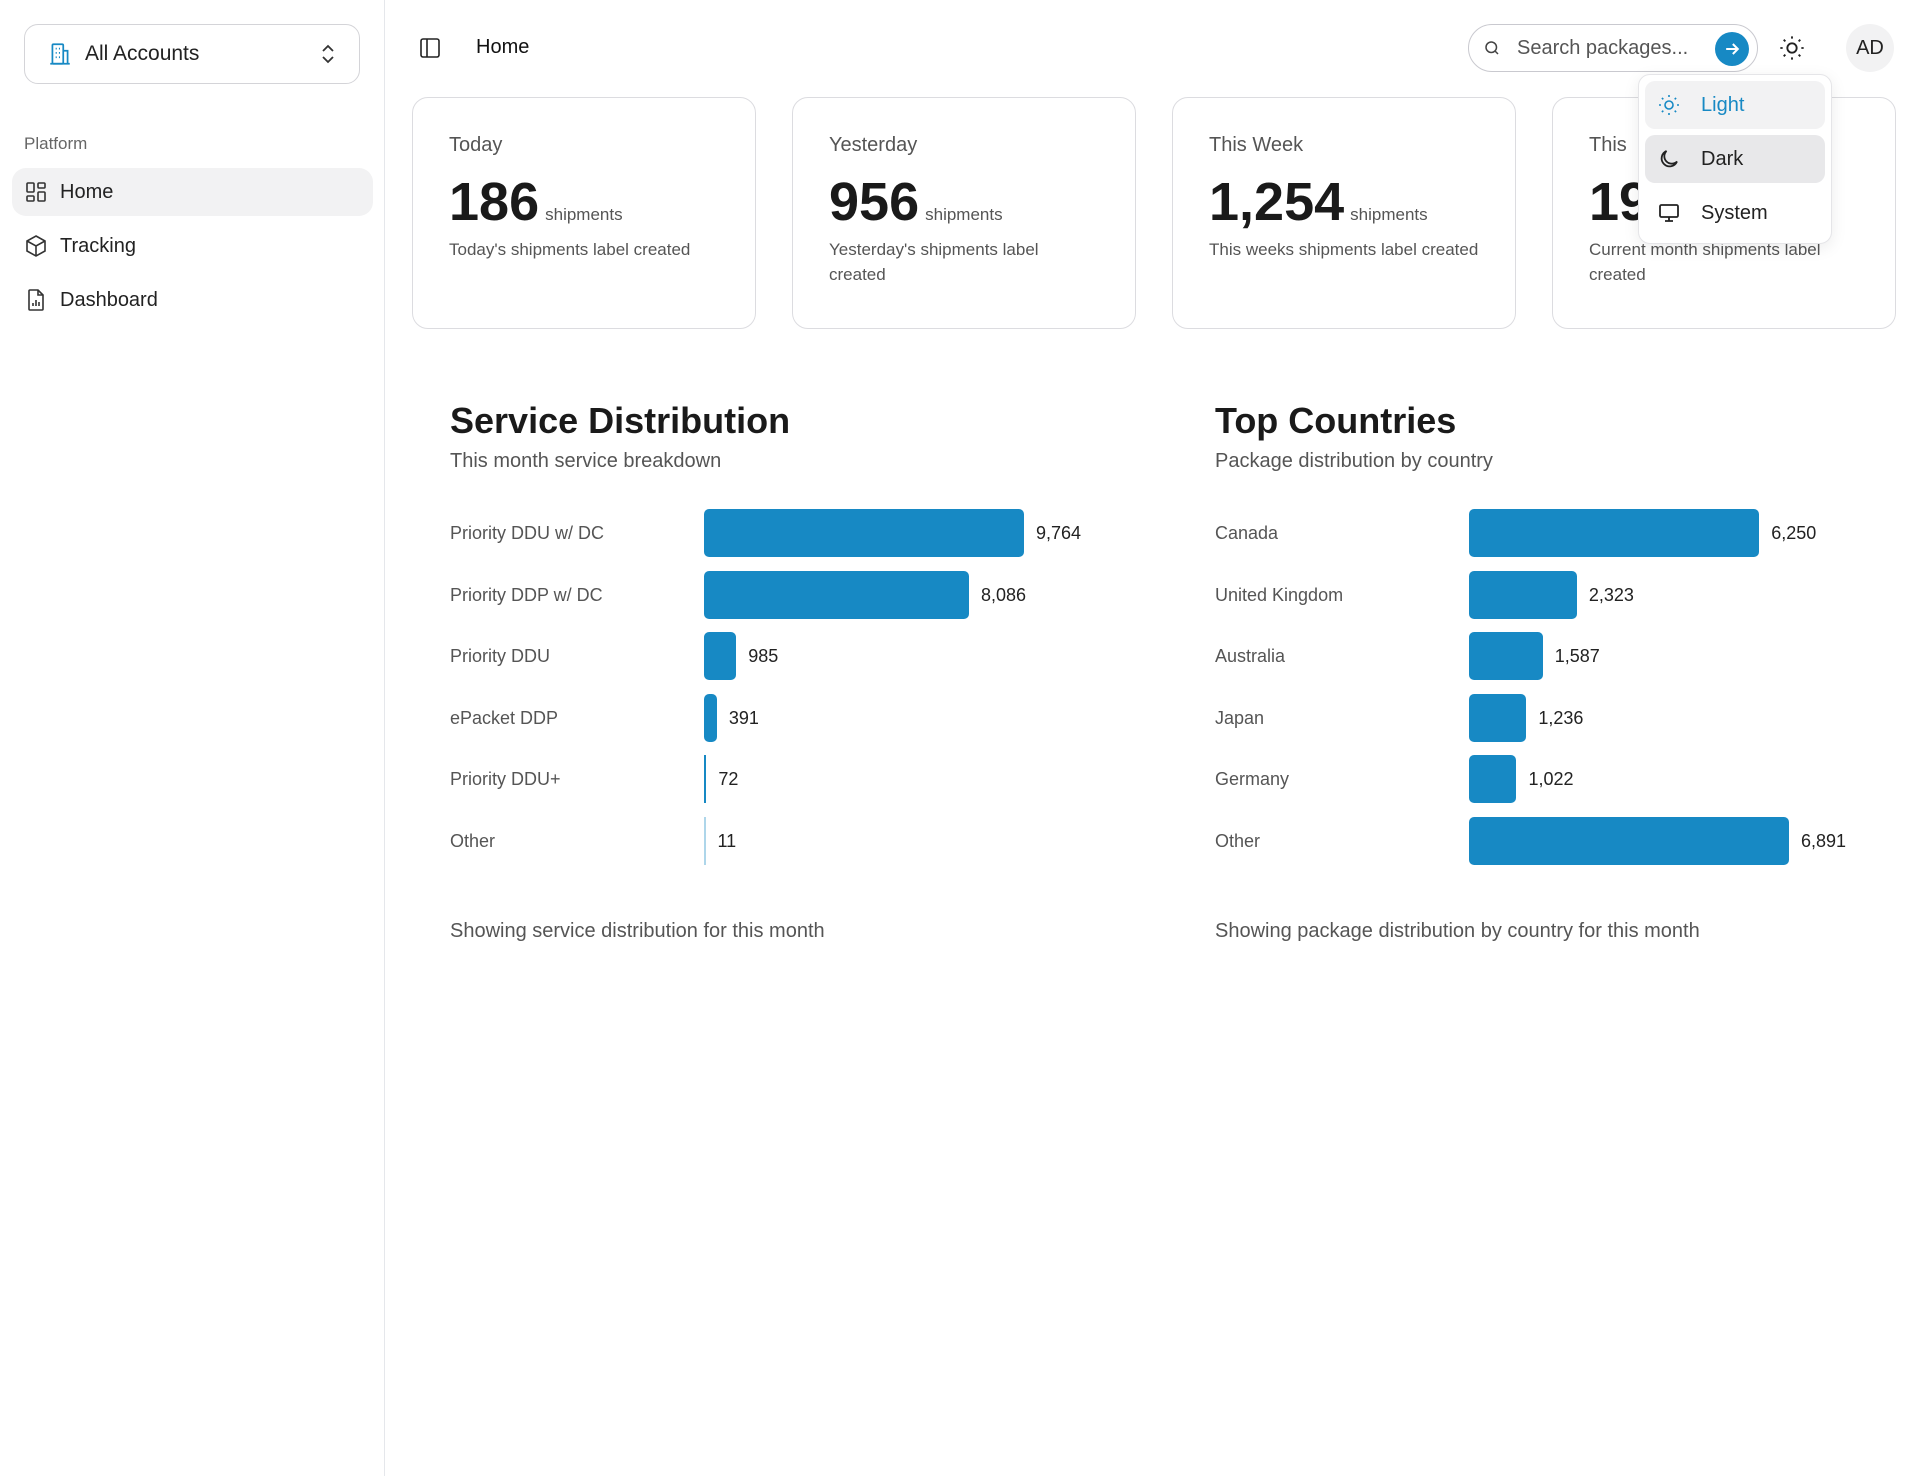 The width and height of the screenshot is (1905, 1476). What do you see at coordinates (1145, 48) in the screenshot?
I see `top-bar: Home AD` at bounding box center [1145, 48].